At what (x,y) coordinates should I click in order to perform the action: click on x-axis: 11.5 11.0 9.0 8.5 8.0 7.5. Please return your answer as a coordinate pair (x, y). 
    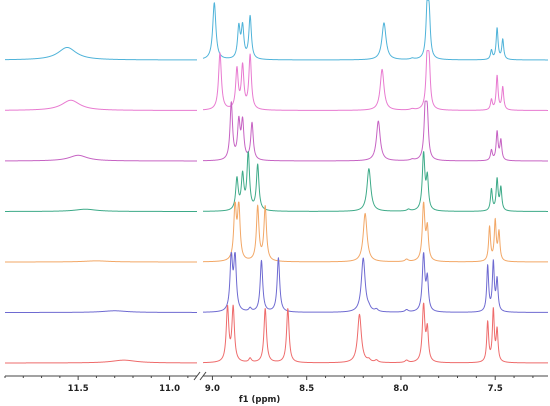
    Looking at the image, I should click on (276, 382).